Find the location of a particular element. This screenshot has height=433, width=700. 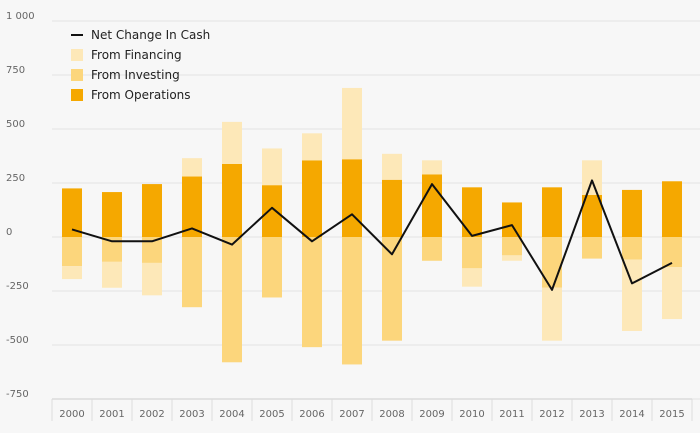

bar-from-investing-2006 is located at coordinates (312, 292).